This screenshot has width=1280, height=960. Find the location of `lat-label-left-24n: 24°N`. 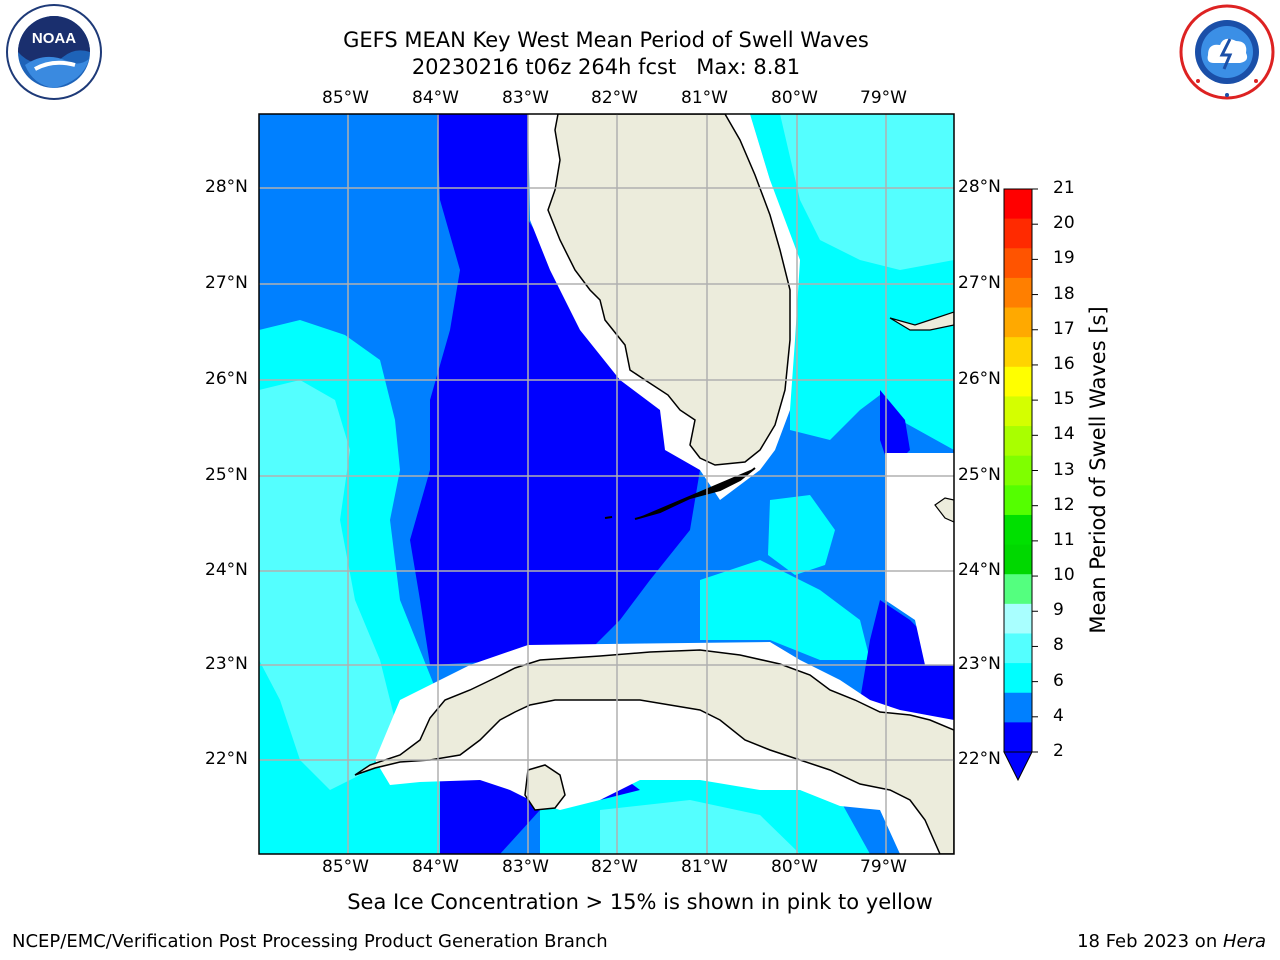

lat-label-left-24n: 24°N is located at coordinates (226, 570).